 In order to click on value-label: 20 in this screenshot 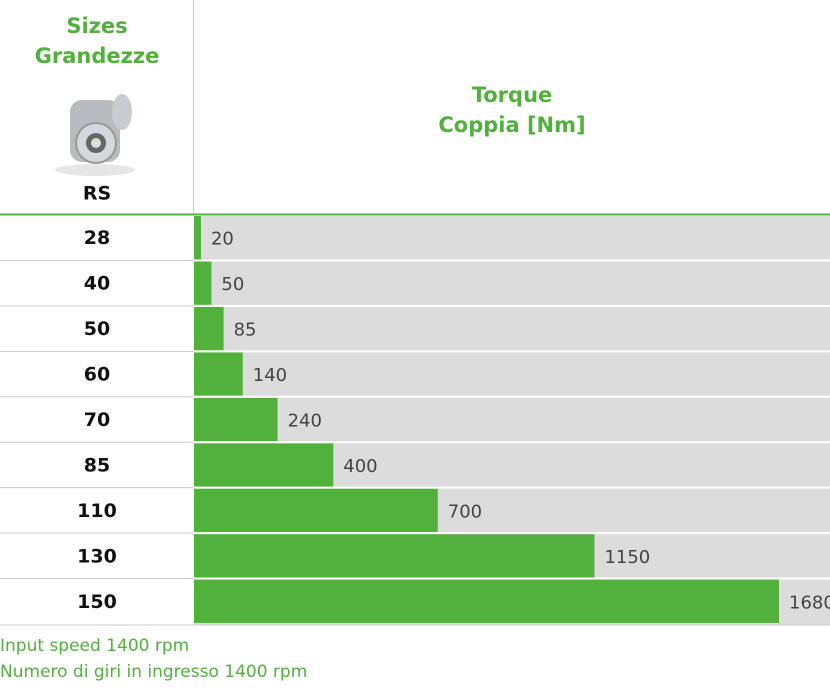, I will do `click(222, 239)`.